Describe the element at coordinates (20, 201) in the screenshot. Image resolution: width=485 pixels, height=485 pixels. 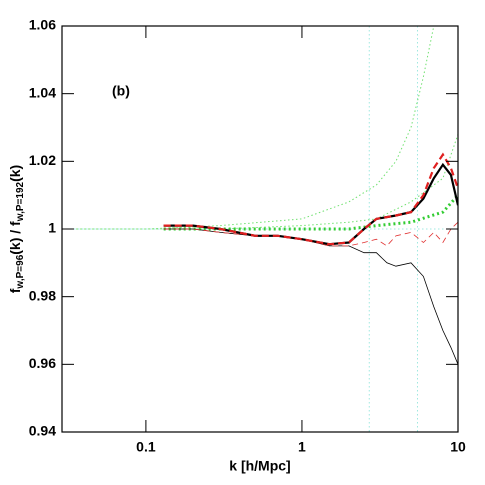
I see `y-axis-label-part: w,P=192` at that location.